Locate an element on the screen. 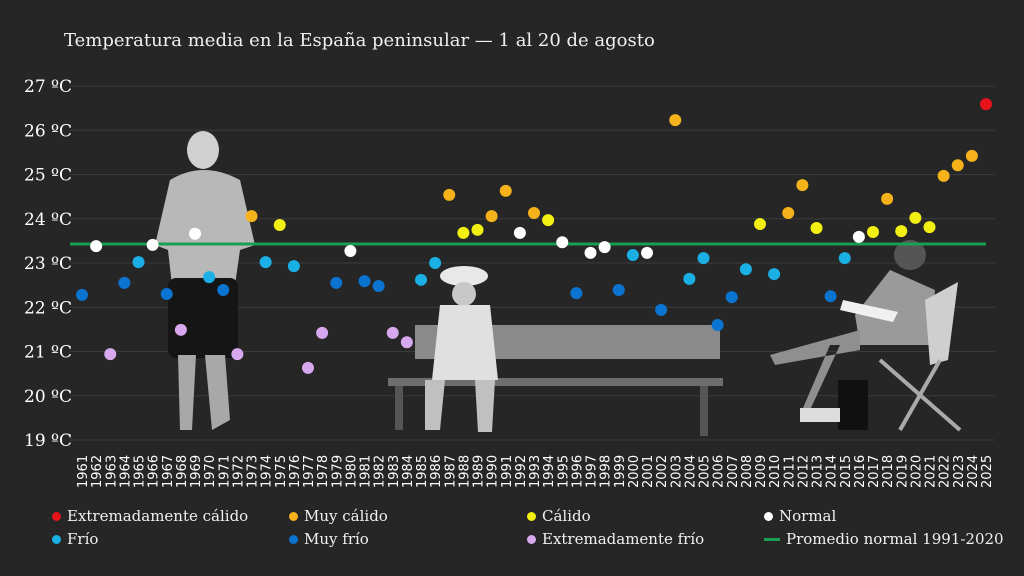 This screenshot has width=1024, height=576. legend-item: Extremadamente cálido is located at coordinates (150, 516).